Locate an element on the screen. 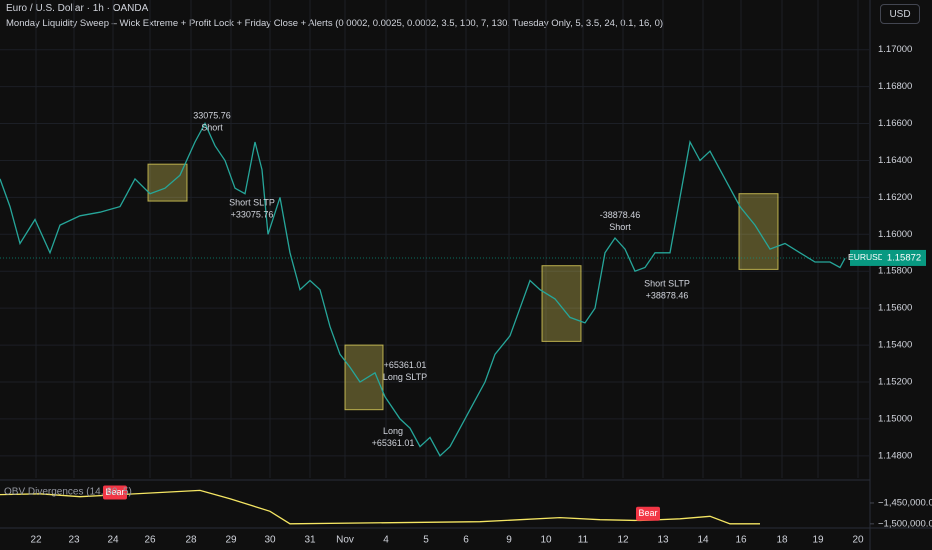 The image size is (932, 550). x-tick-label: 10 is located at coordinates (546, 540).